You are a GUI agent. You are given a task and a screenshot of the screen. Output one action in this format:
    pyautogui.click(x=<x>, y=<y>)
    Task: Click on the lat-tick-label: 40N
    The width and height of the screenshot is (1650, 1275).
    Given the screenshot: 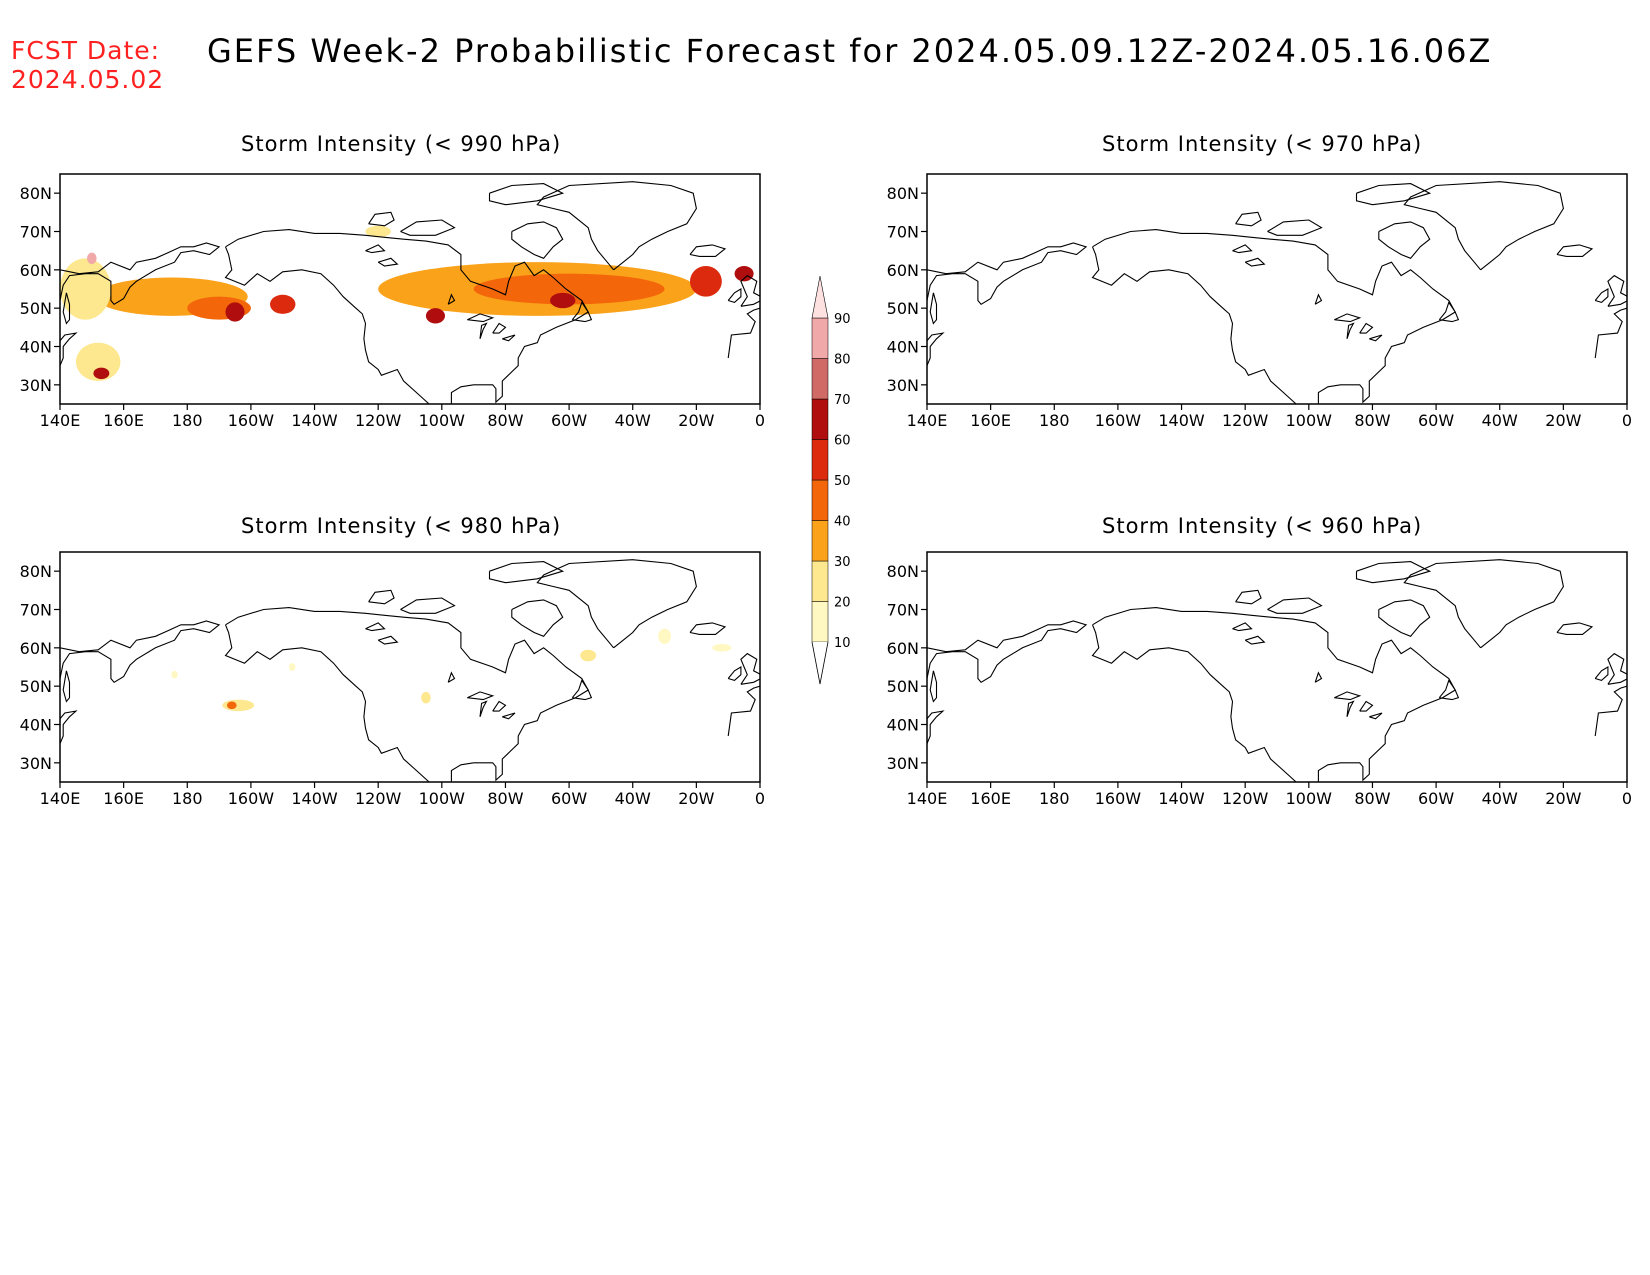 What is the action you would take?
    pyautogui.click(x=903, y=725)
    